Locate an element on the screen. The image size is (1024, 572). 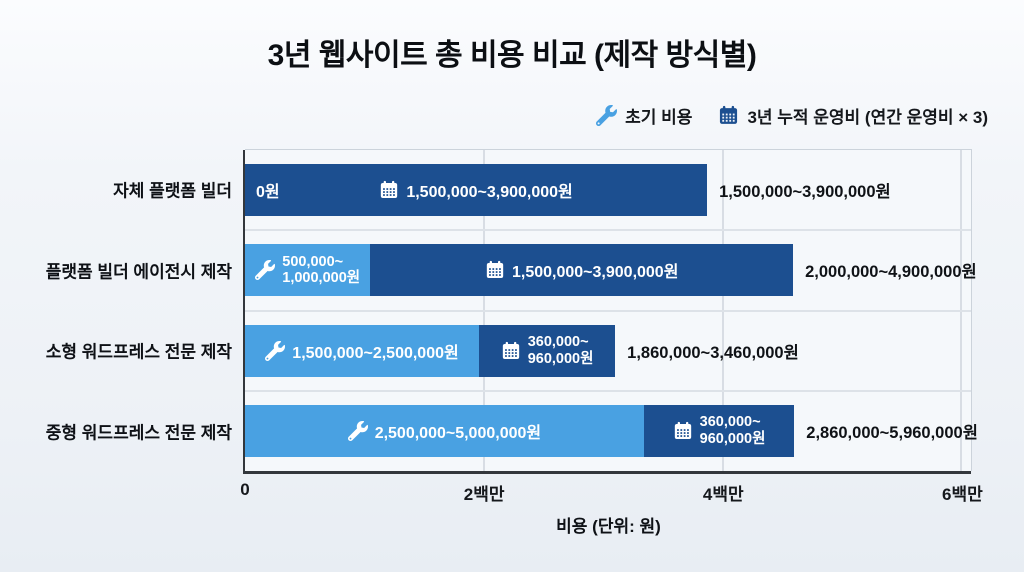
bar-segment-initial-cost: 2,500,000~5,000,000원 is located at coordinates (444, 430).